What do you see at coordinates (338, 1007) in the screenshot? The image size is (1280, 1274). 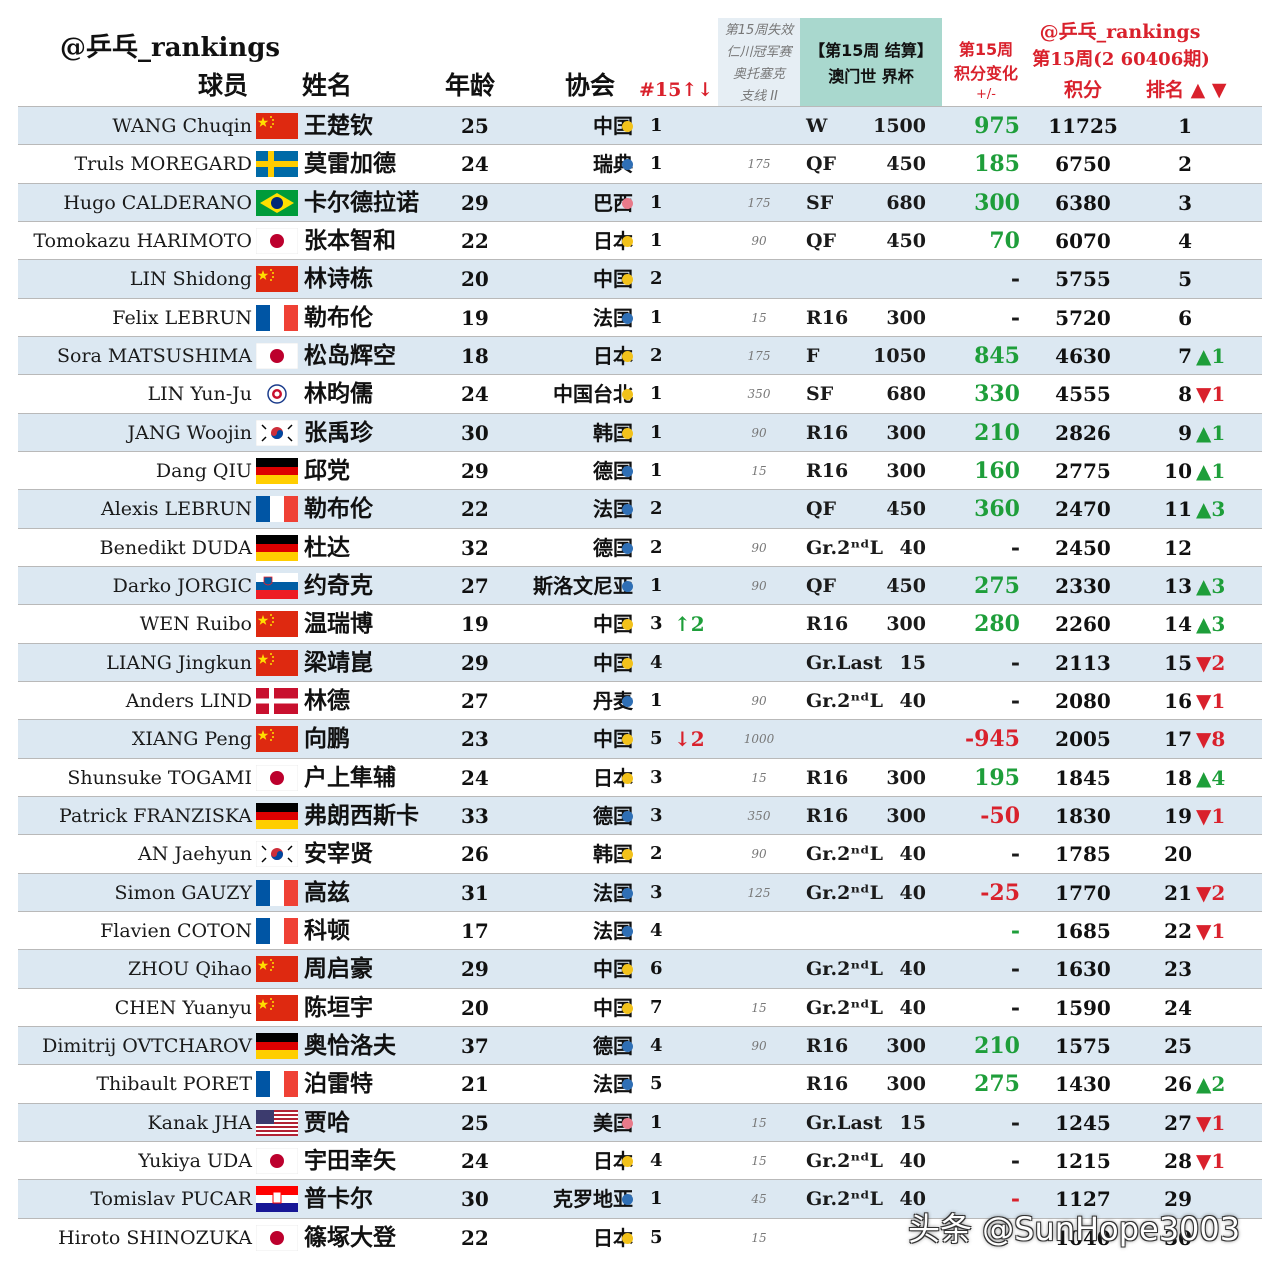 I see `player-chinese-name: 陈垣宇` at bounding box center [338, 1007].